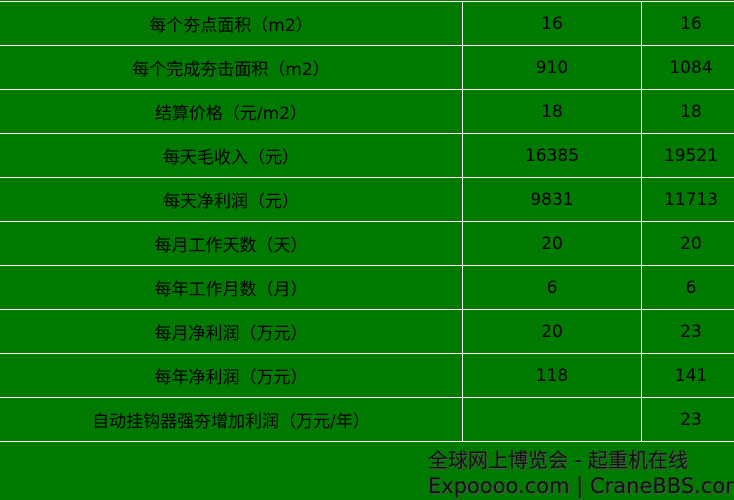 The width and height of the screenshot is (734, 500). I want to click on value-col2: 141, so click(687, 375).